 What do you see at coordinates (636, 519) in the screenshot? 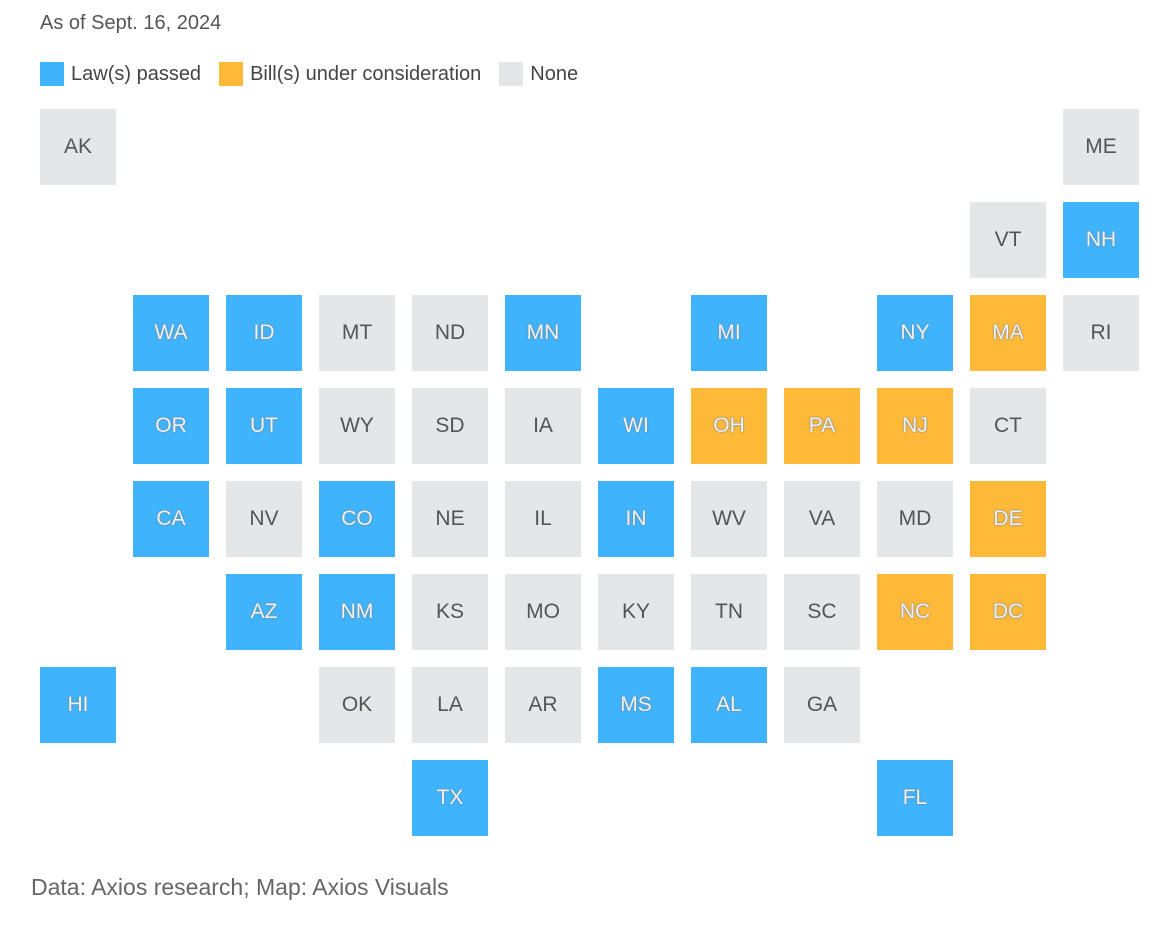
I see `state-tile-in: IN` at bounding box center [636, 519].